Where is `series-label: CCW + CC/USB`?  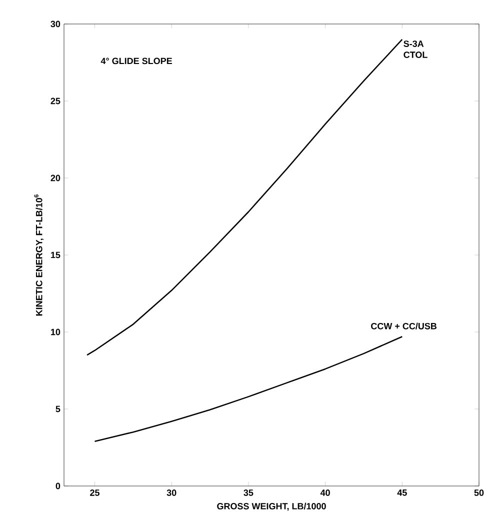
series-label: CCW + CC/USB is located at coordinates (404, 326).